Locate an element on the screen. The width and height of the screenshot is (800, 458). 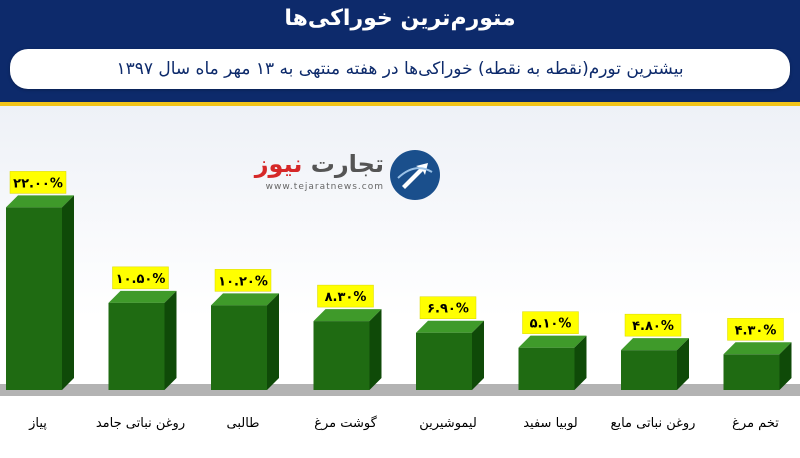
data-label: ۴.۳۰% is located at coordinates (756, 330).